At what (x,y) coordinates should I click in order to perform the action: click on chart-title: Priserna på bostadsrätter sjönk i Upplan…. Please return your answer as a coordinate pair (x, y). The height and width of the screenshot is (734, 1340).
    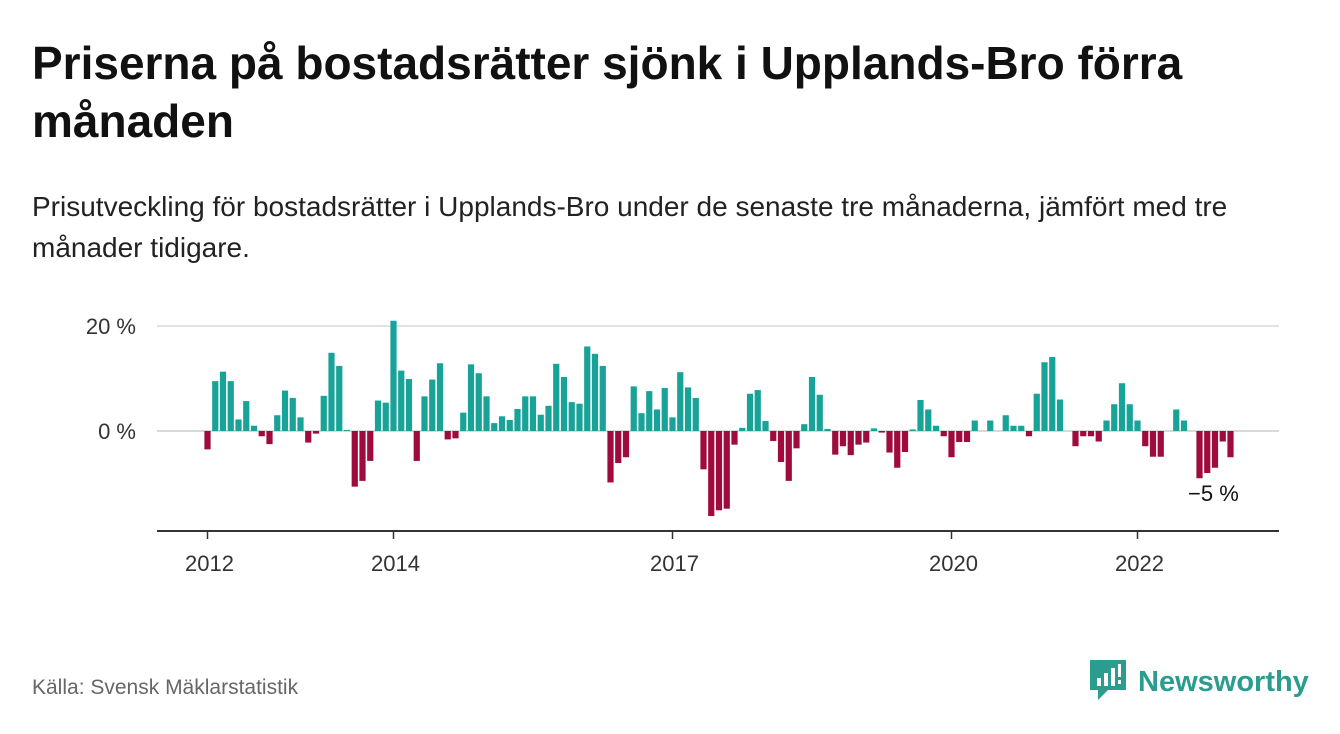
    Looking at the image, I should click on (607, 92).